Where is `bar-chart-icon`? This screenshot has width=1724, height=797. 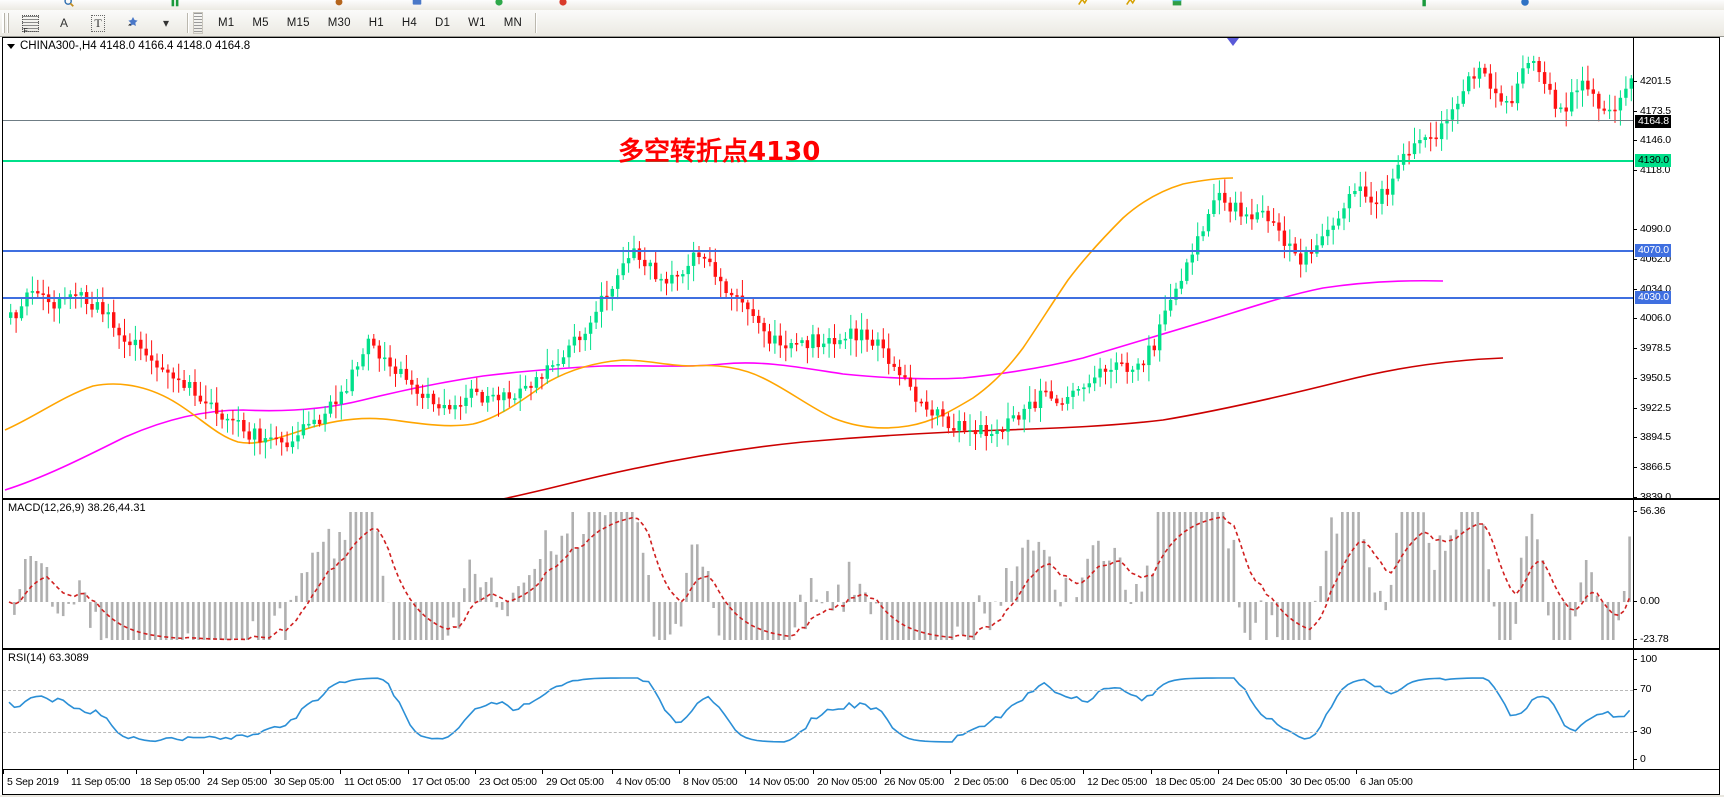
bar-chart-icon is located at coordinates (175, 4).